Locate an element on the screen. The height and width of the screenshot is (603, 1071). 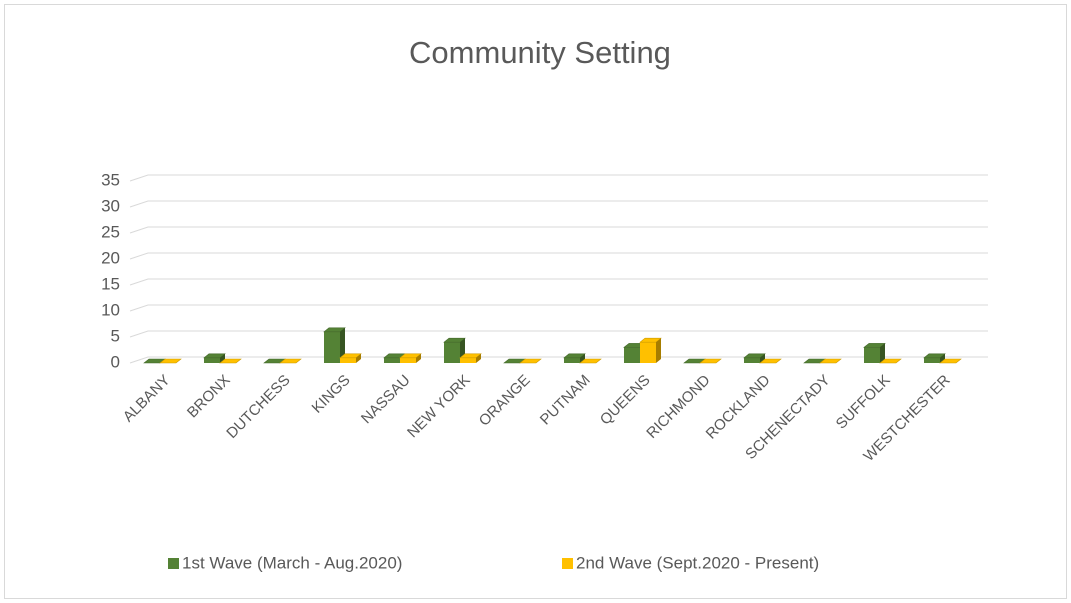
y-tick-label: 0 is located at coordinates (115, 361).